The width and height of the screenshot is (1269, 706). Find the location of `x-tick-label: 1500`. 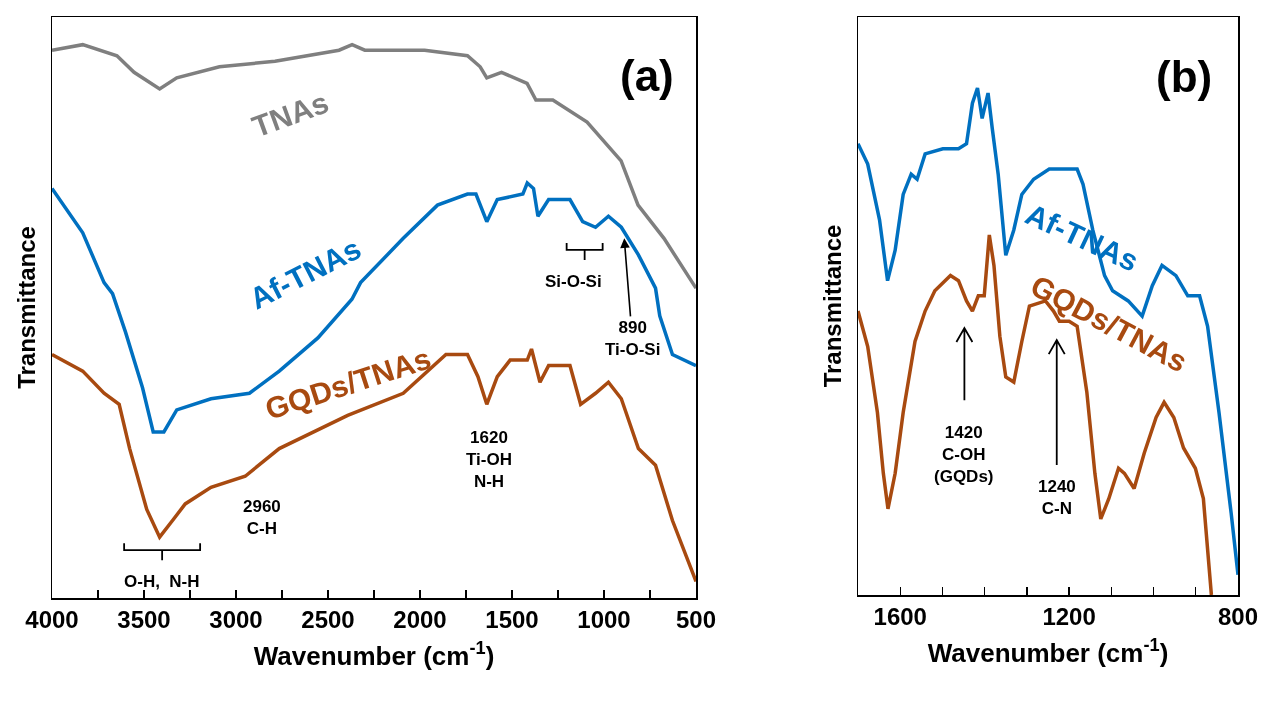

x-tick-label: 1500 is located at coordinates (512, 620).